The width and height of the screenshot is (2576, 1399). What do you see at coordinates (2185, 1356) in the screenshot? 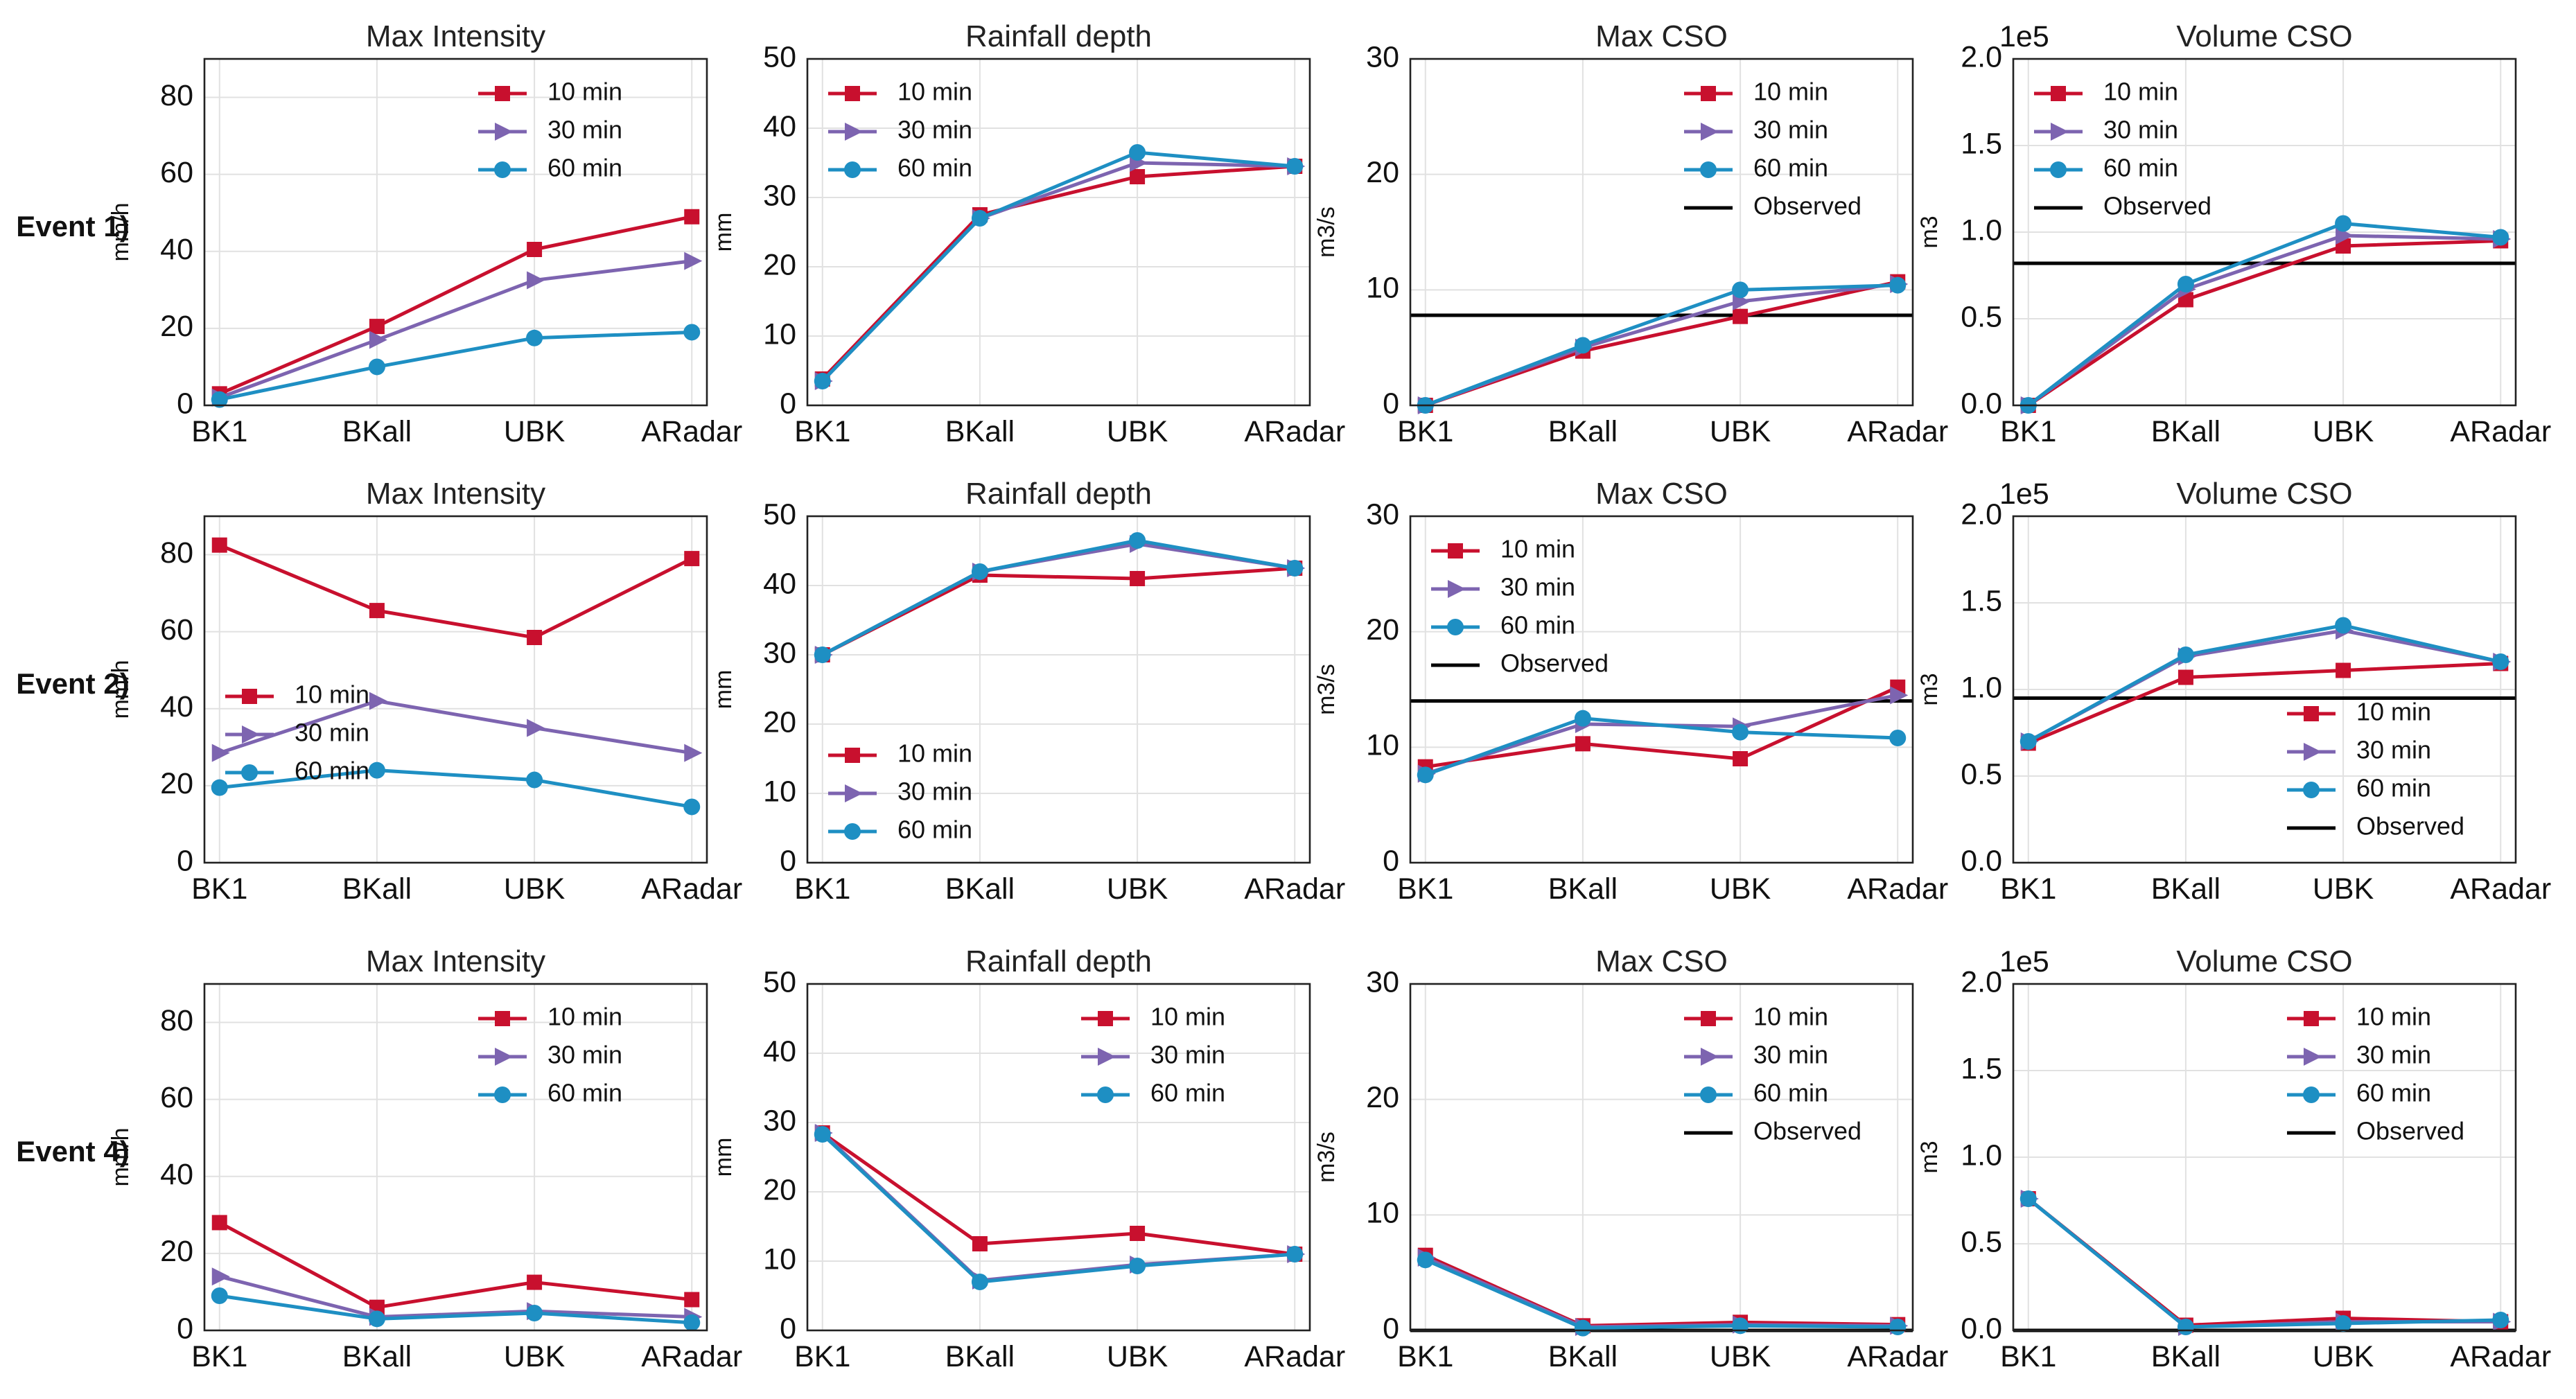
I see `x-tick-label: BKall` at bounding box center [2185, 1356].